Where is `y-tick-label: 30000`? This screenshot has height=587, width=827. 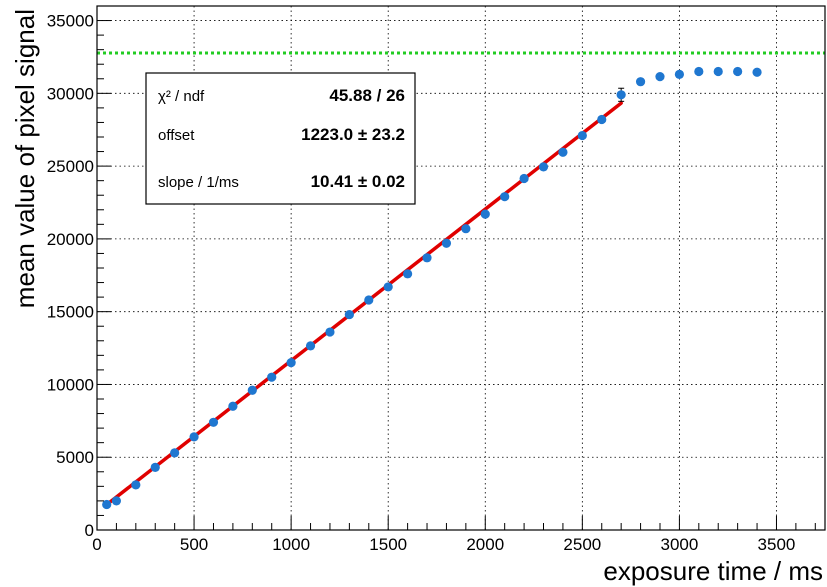 y-tick-label: 30000 is located at coordinates (70, 93).